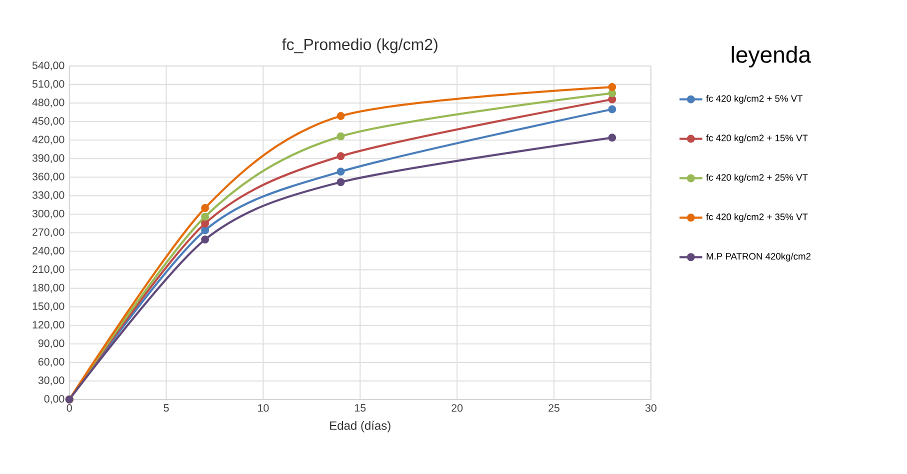 This screenshot has height=474, width=907. I want to click on legend-label: fc 420 kg/cm2 + 15% VT, so click(757, 139).